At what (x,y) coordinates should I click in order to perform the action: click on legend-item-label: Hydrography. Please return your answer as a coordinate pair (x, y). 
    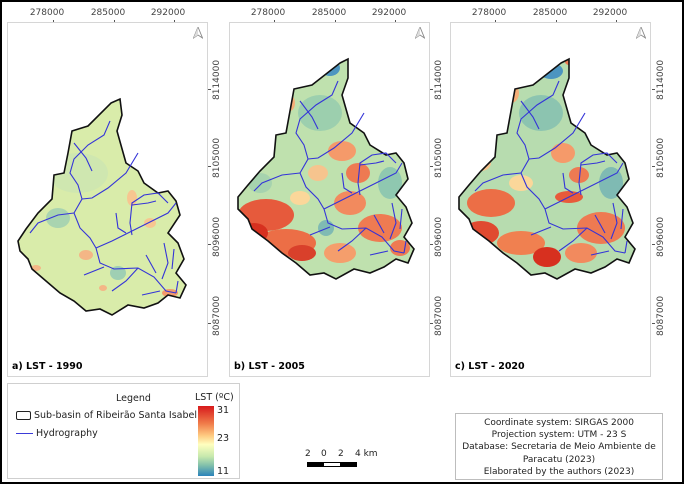
    Looking at the image, I should click on (67, 433).